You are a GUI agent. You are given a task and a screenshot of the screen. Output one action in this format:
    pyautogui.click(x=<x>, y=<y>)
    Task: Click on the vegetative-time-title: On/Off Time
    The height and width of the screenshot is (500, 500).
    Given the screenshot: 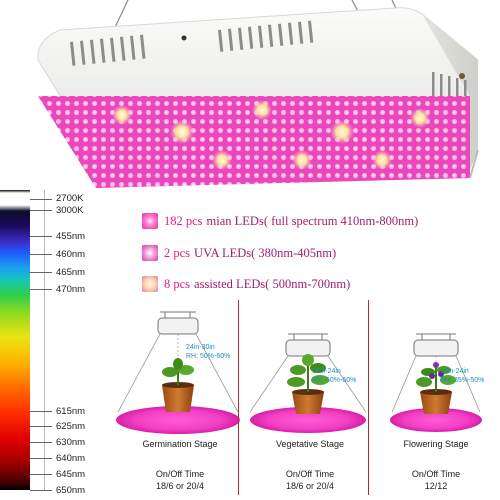 What is the action you would take?
    pyautogui.click(x=310, y=474)
    